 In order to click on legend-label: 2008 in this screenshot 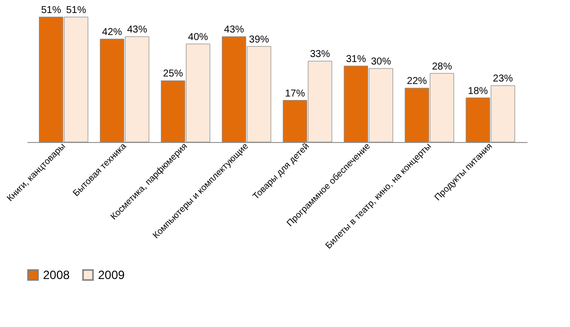, I will do `click(56, 275)`.